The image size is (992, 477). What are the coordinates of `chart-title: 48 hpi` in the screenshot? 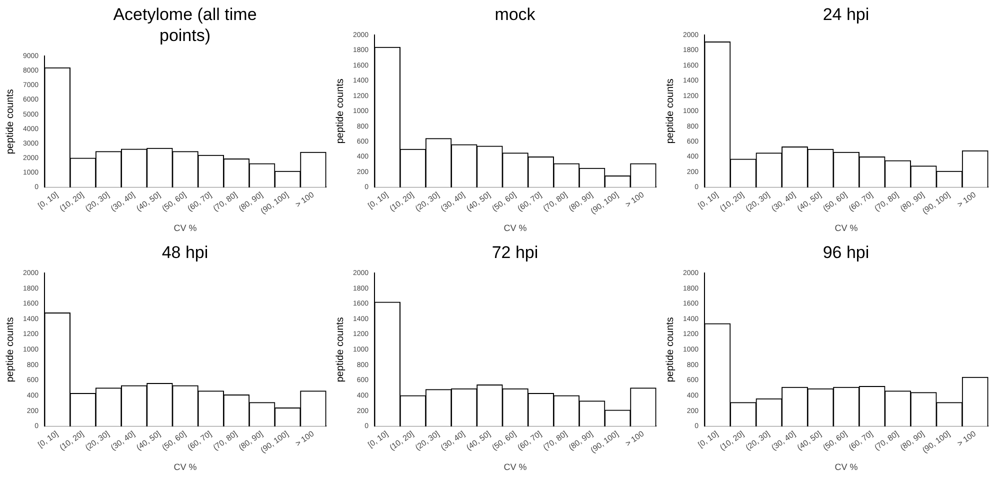 It's located at (185, 252).